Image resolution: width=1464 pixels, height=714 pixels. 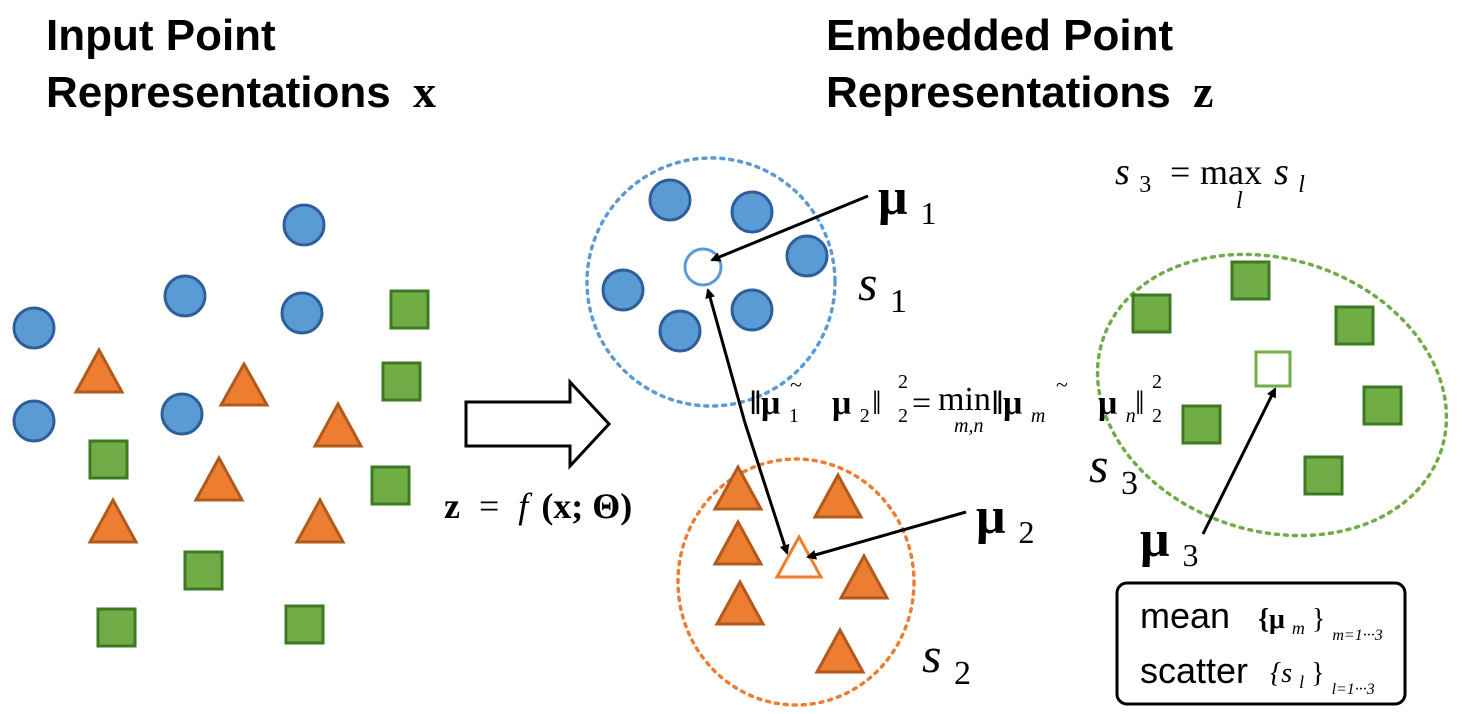 I want to click on label-s2-sub: 2, so click(x=962, y=673).